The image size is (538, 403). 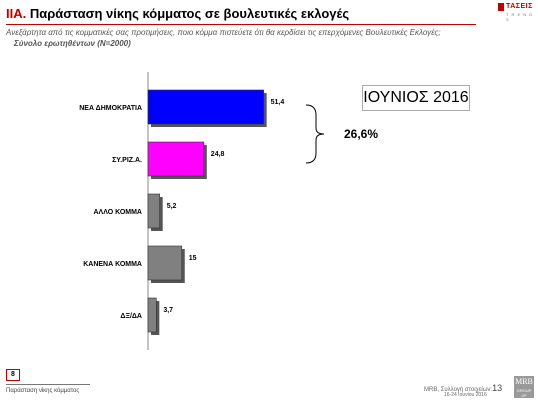 What do you see at coordinates (118, 212) in the screenshot?
I see `category-label: ΑΛΛΟ ΚΟΜΜΑ` at bounding box center [118, 212].